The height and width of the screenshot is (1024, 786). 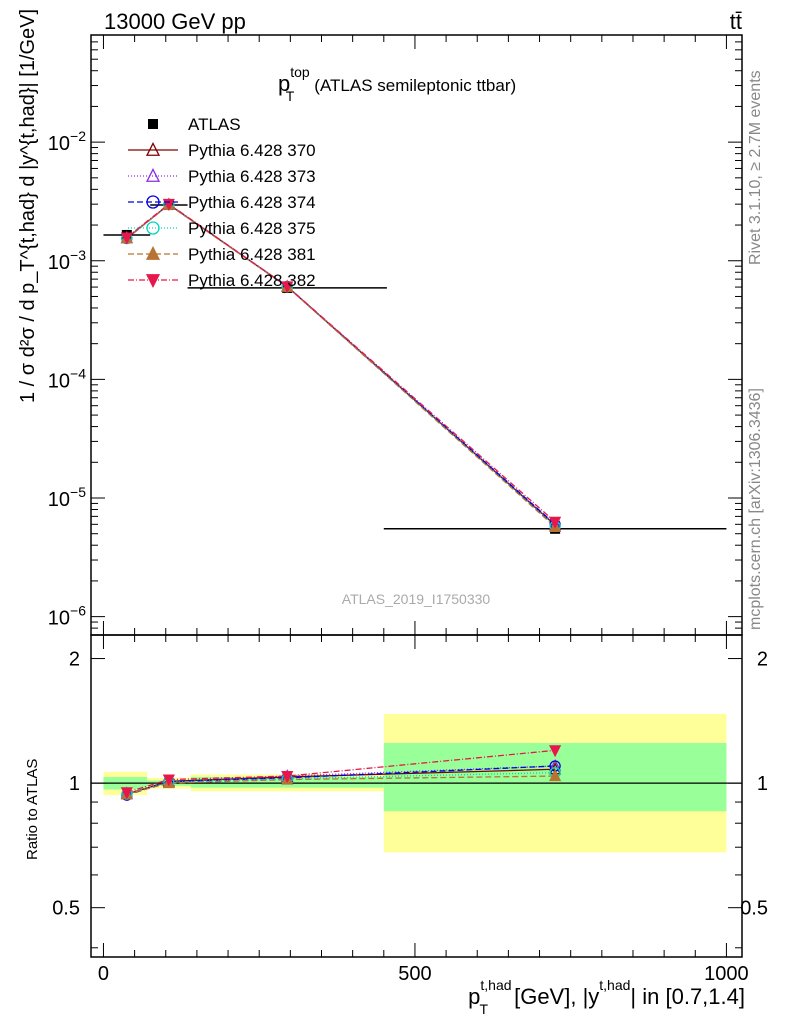 I want to click on energy-label: 13000 GeV pp, so click(x=175, y=21).